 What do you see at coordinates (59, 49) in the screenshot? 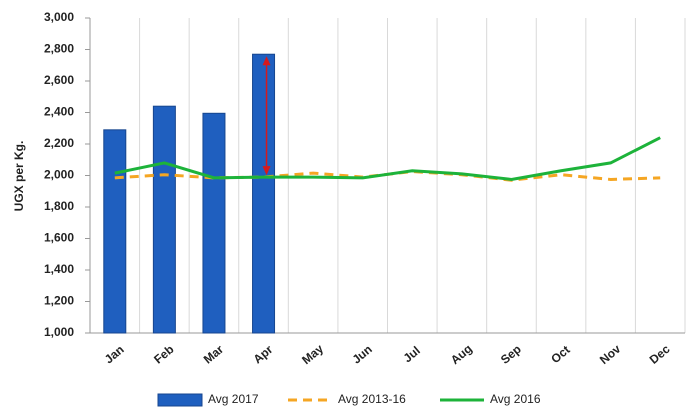
I see `y-tick-label: 2,800` at bounding box center [59, 49].